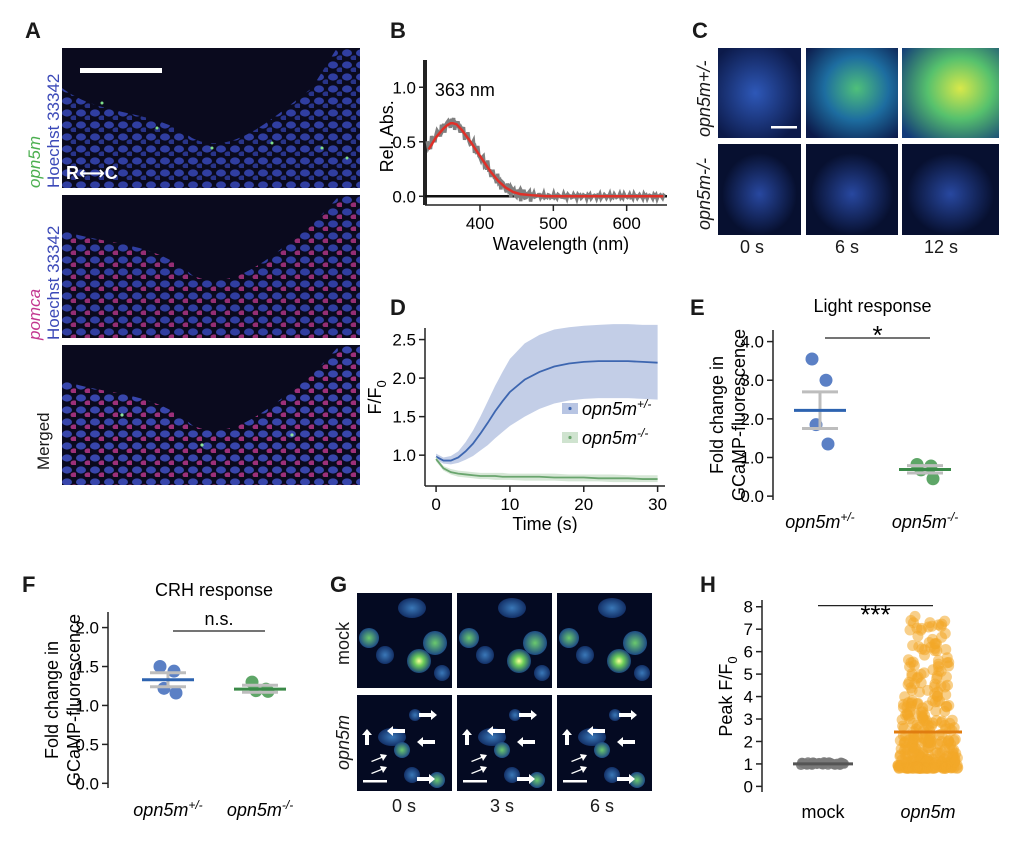 This screenshot has width=1009, height=859. I want to click on y-tick-label: 2.5, so click(404, 340).